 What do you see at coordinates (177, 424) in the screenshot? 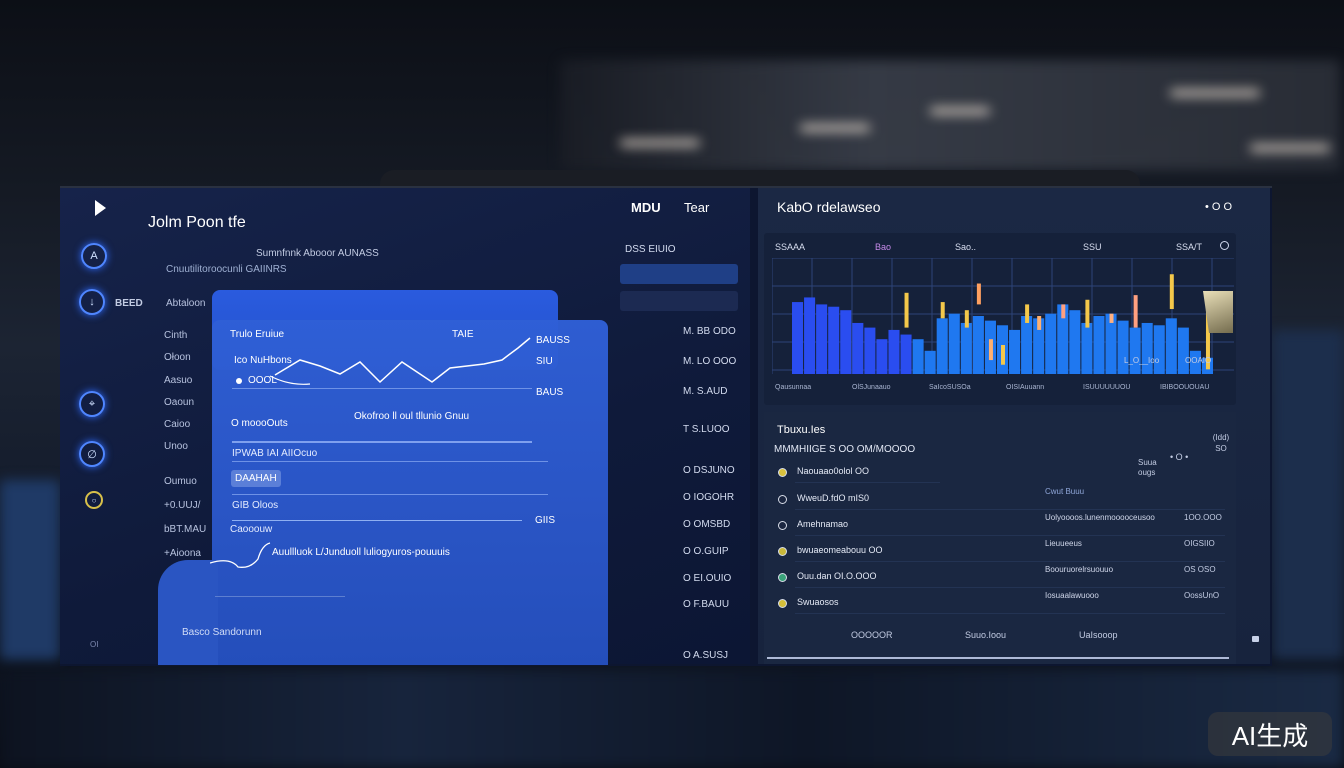
I see `menu-item: Caioo` at bounding box center [177, 424].